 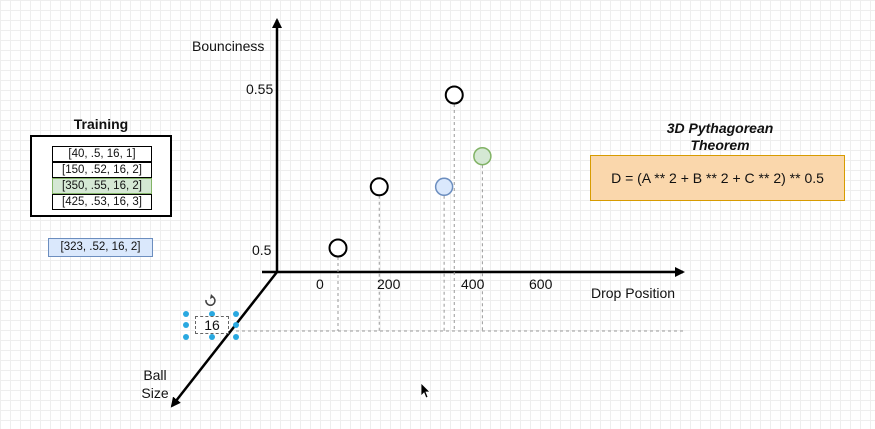 I want to click on query-point, so click(x=444, y=187).